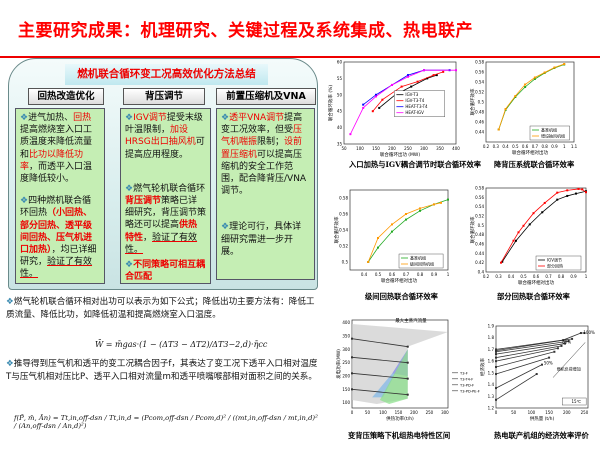 The height and width of the screenshot is (450, 600). I want to click on chart-caption: 变背压策略下机组热电特性区间, so click(399, 435).